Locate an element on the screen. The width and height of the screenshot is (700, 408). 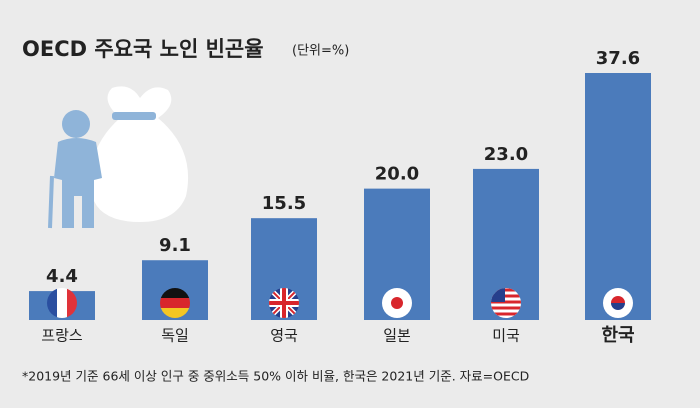
illustration is located at coordinates (118, 157).